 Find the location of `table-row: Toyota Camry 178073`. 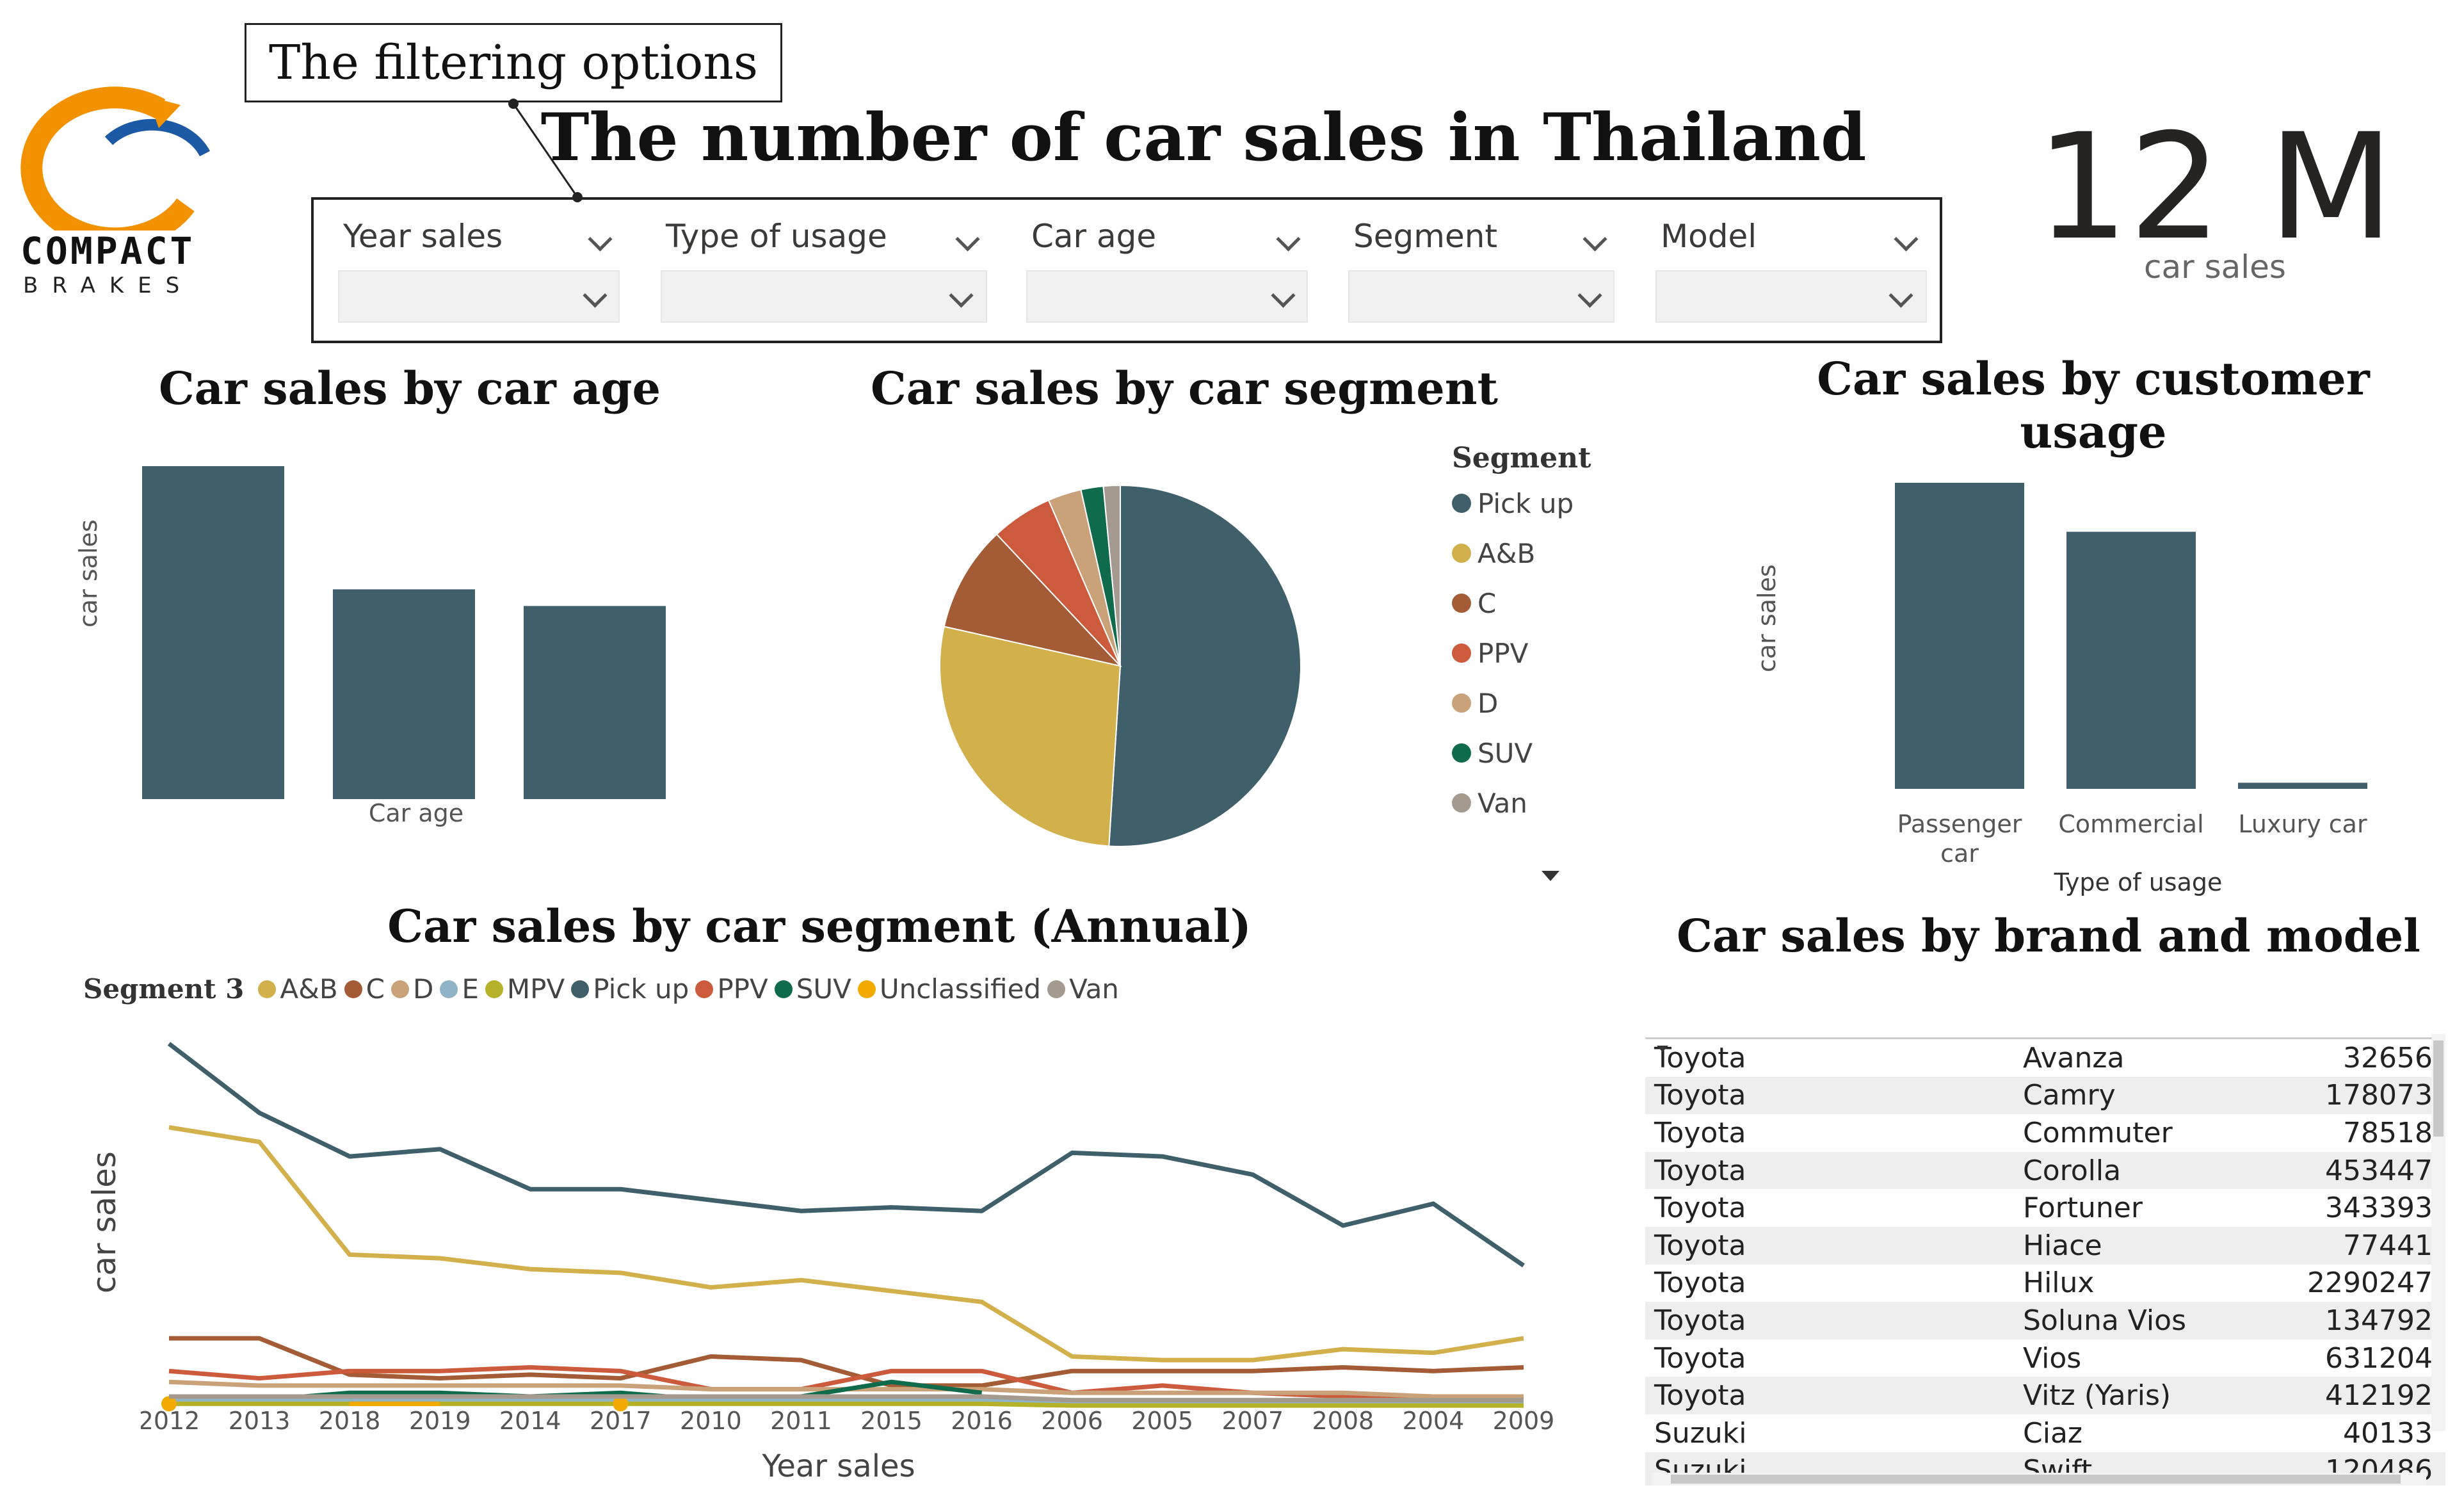

table-row: Toyota Camry 178073 is located at coordinates (2045, 1095).